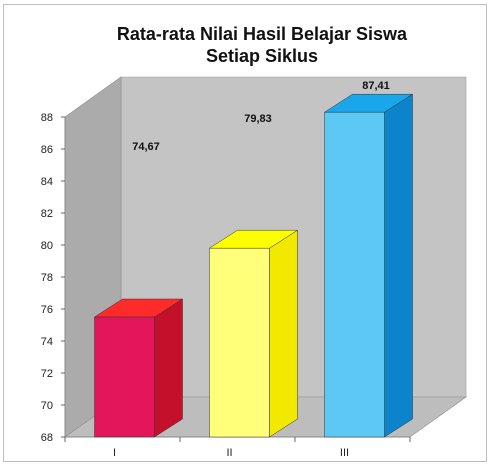 The width and height of the screenshot is (495, 468). What do you see at coordinates (47, 310) in the screenshot?
I see `y-tick-label: 76` at bounding box center [47, 310].